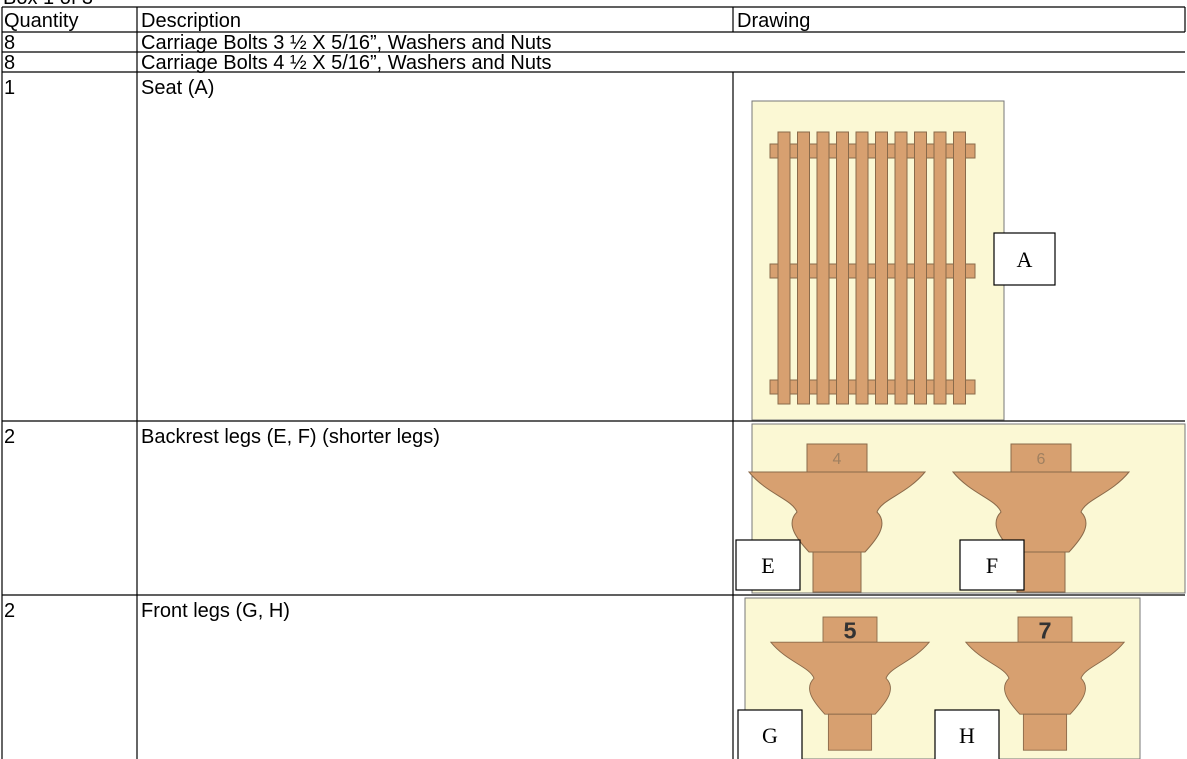 The image size is (1187, 759). I want to click on quantity: 1, so click(9, 88).